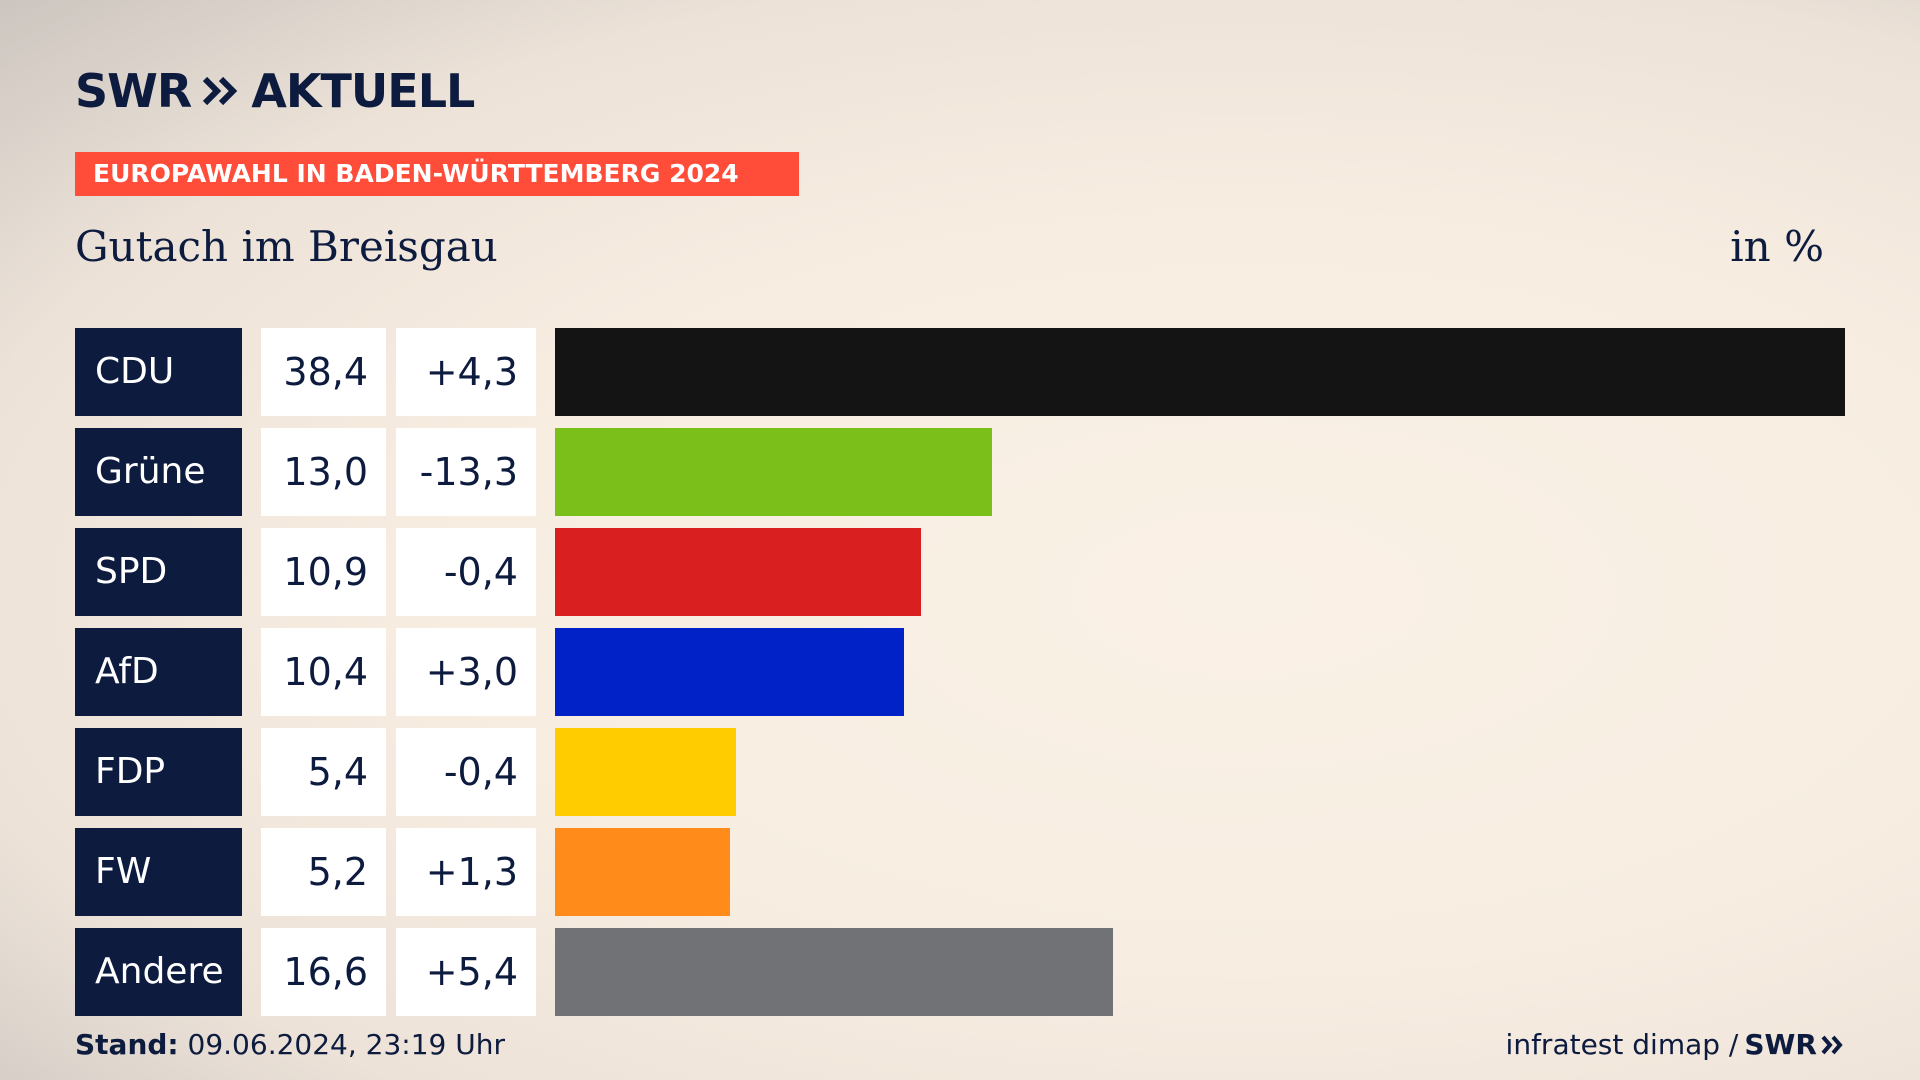 The width and height of the screenshot is (1920, 1080). I want to click on stand-label: Stand:, so click(127, 1044).